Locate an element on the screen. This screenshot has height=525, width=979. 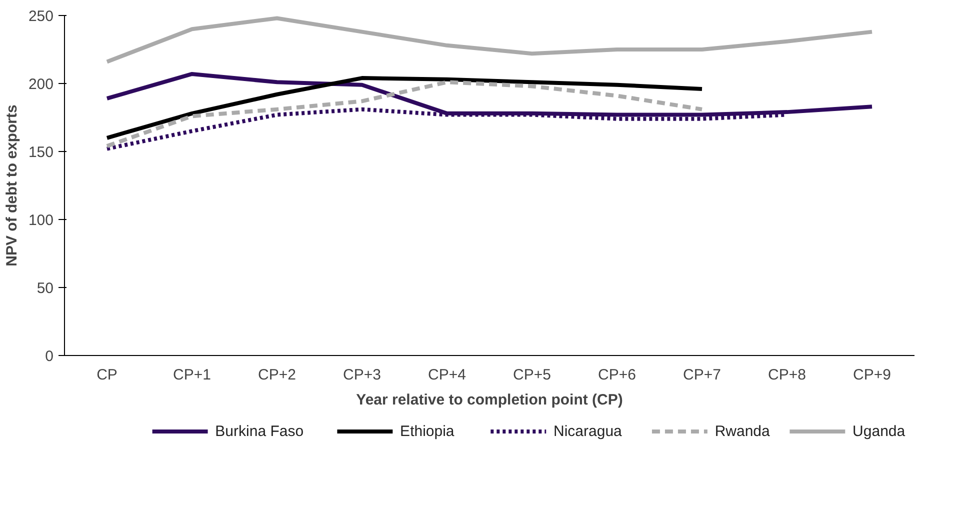
y-tick-label: 150 is located at coordinates (41, 152).